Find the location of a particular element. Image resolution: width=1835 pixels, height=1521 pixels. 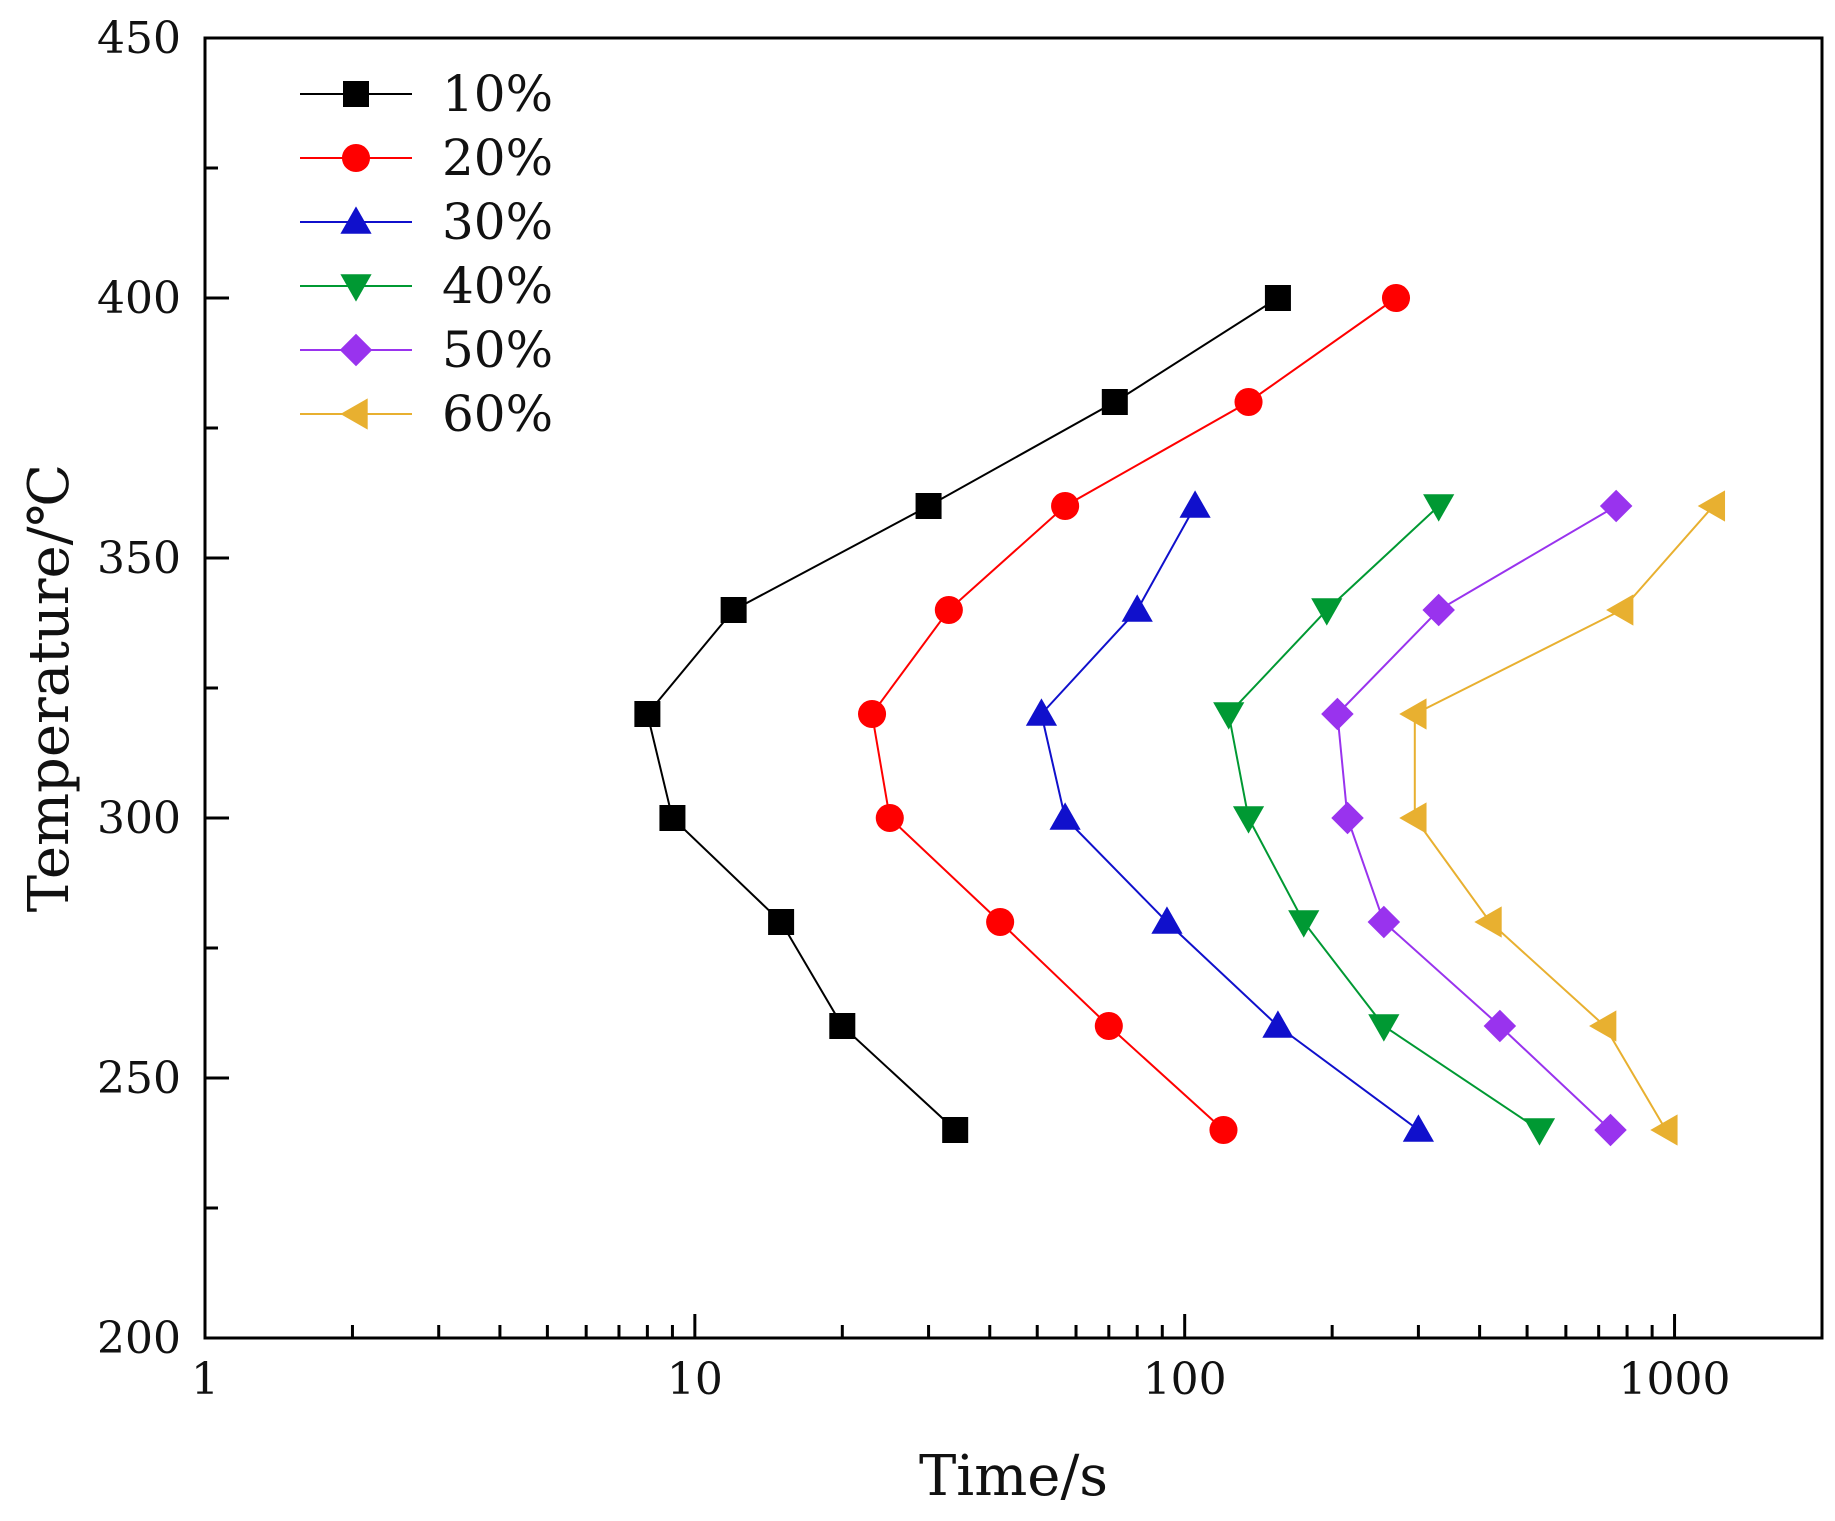

legend-item: 40% is located at coordinates (426, 286).